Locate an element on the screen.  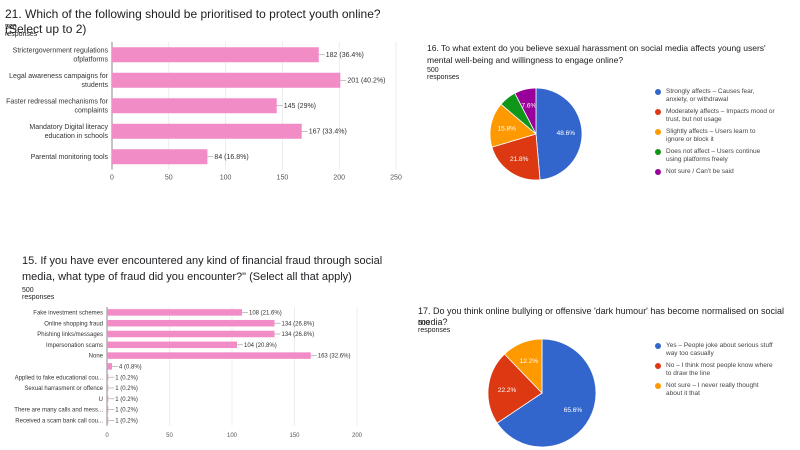
value-label: 84 (16.8%) is located at coordinates (231, 157).